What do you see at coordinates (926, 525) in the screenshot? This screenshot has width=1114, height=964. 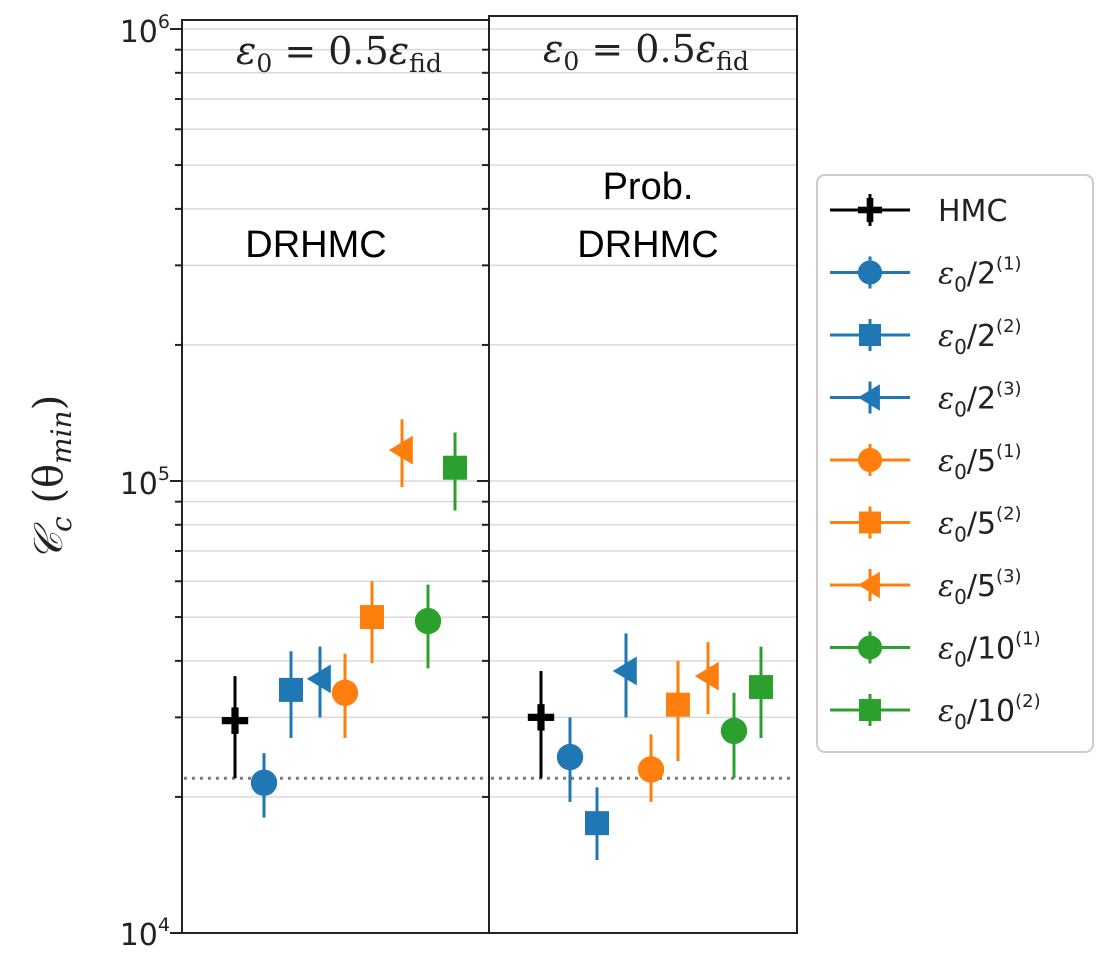 I see `legend-entry-5: ε0/5(2)` at bounding box center [926, 525].